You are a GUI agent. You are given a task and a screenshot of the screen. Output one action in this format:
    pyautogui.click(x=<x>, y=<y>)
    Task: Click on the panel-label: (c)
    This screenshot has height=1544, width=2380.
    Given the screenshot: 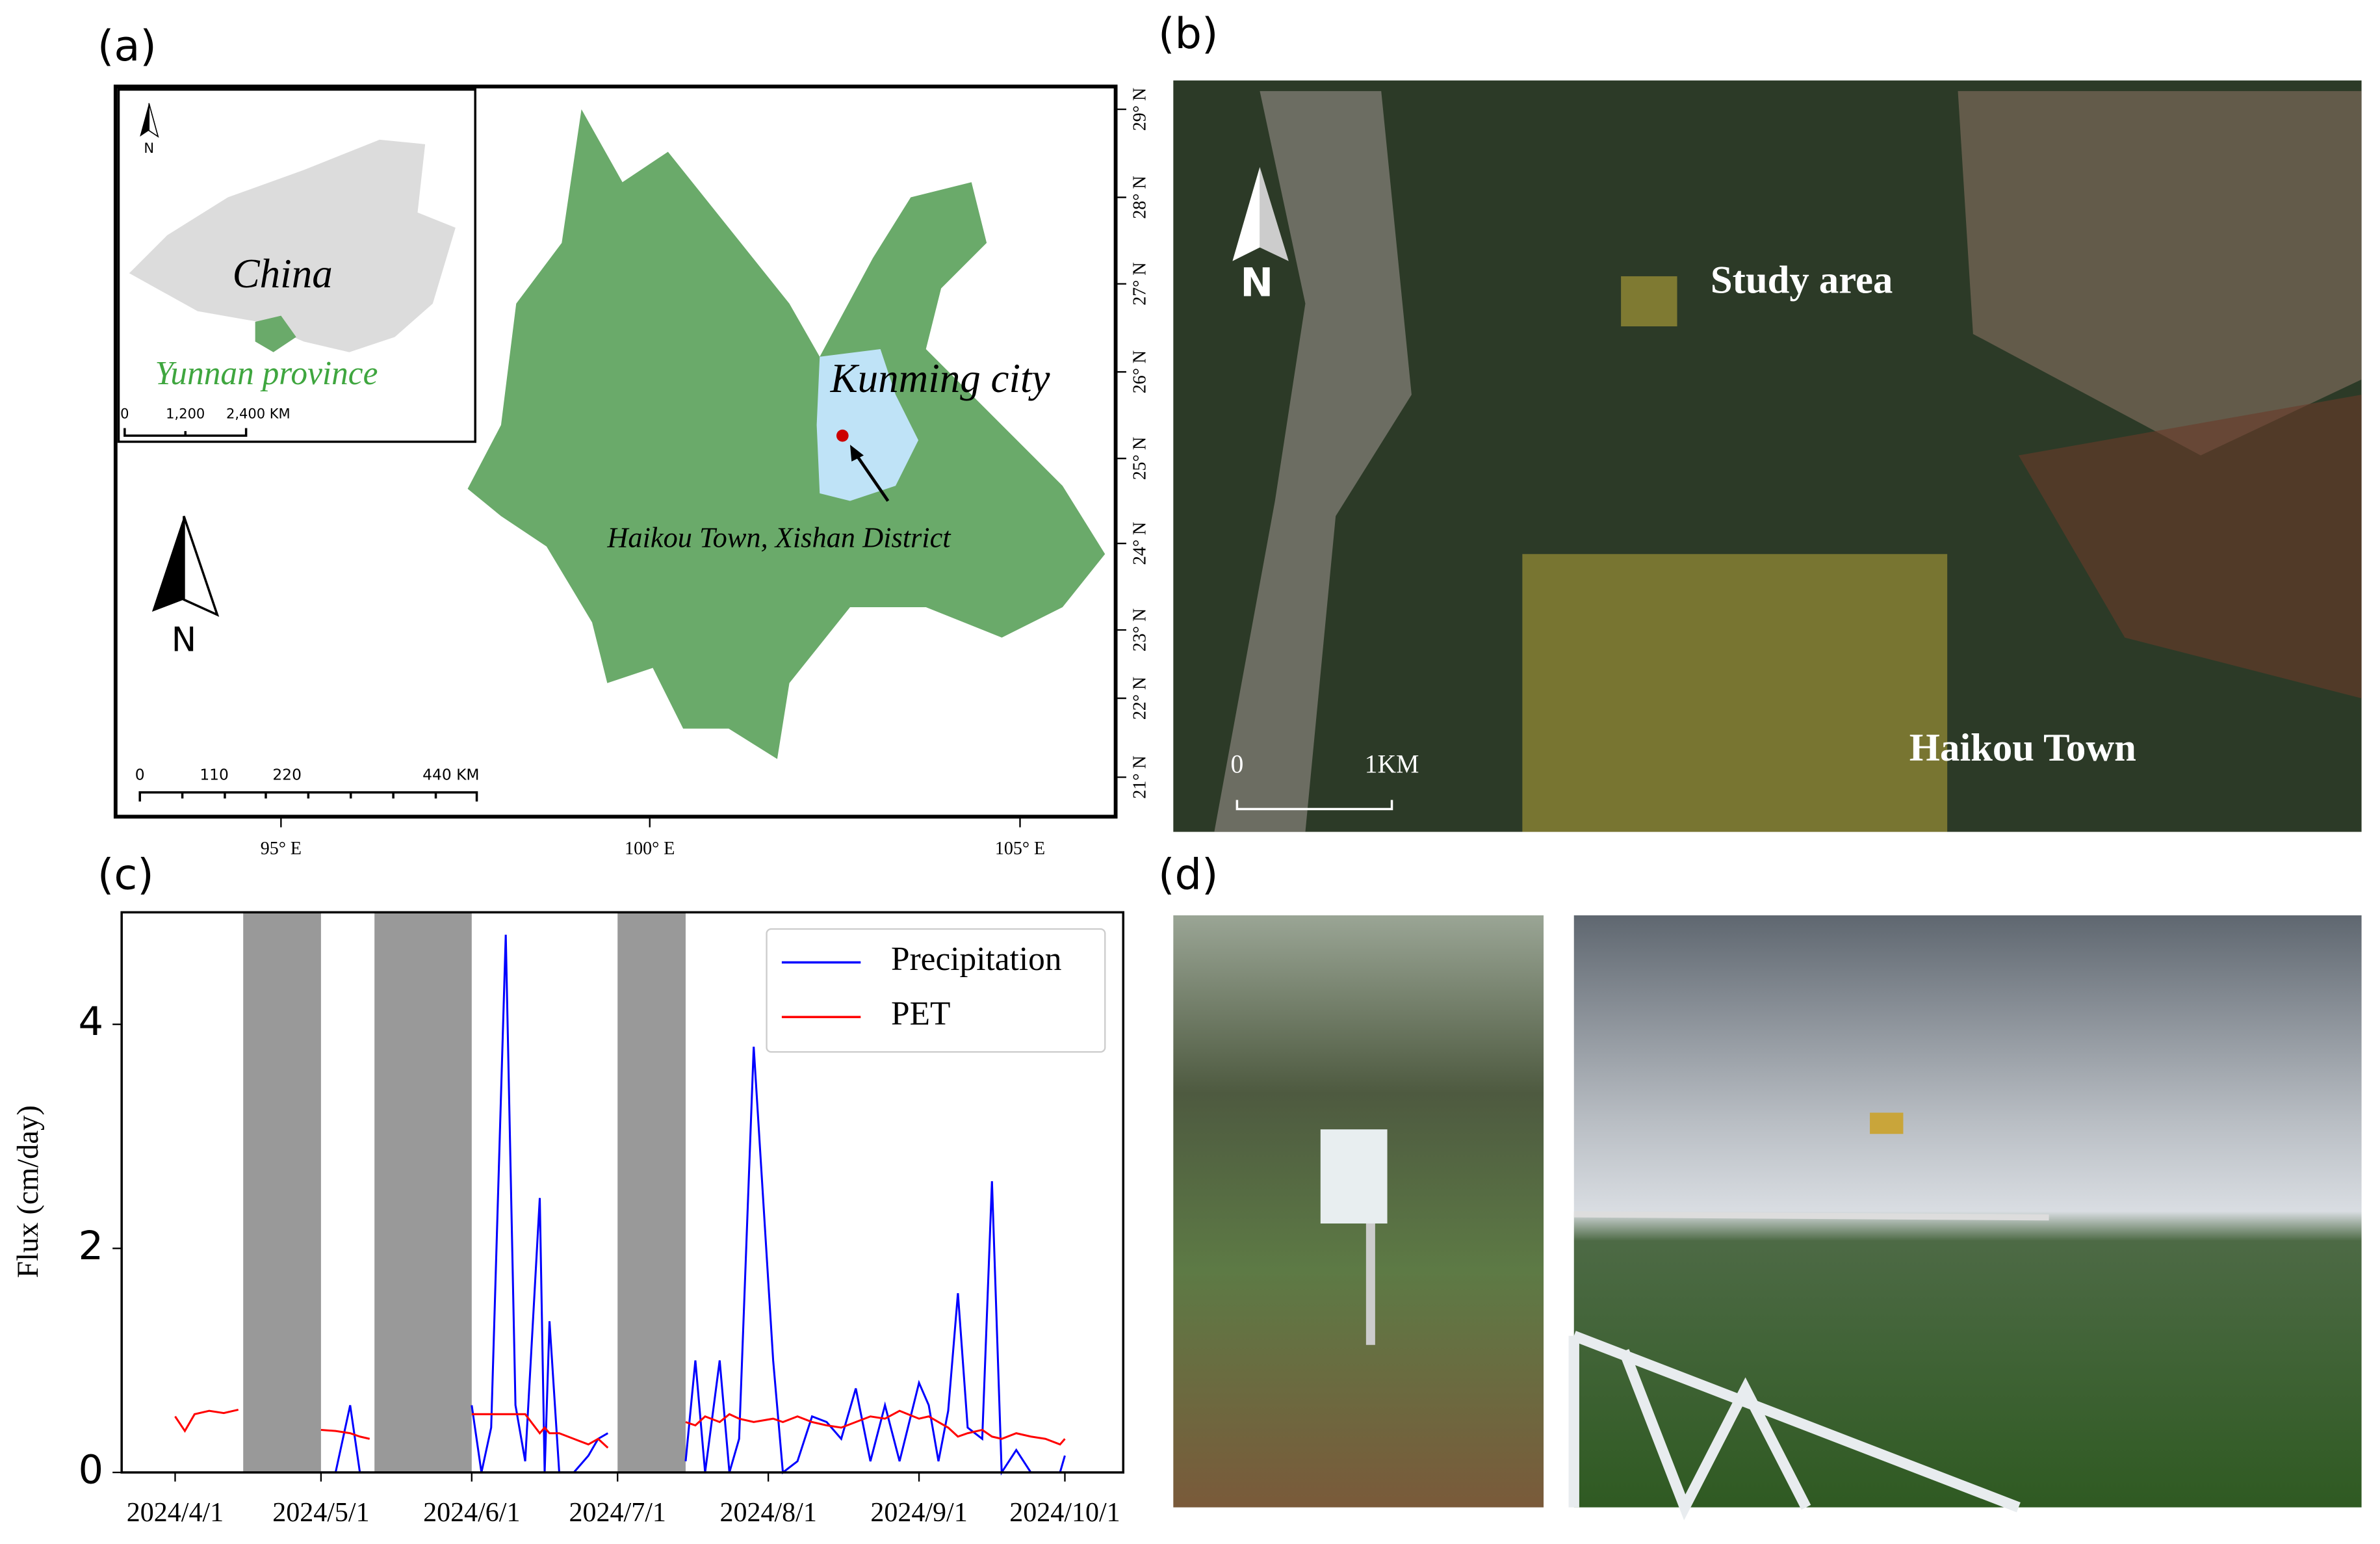 What is the action you would take?
    pyautogui.click(x=126, y=875)
    